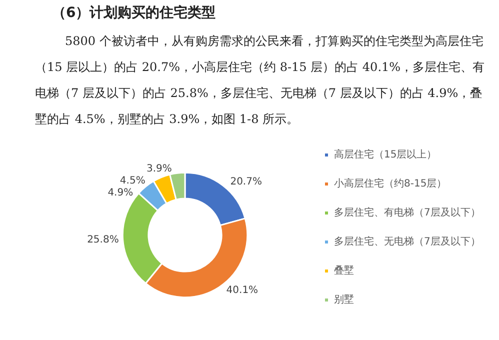 The width and height of the screenshot is (499, 340). Describe the element at coordinates (246, 182) in the screenshot. I see `data-label: 20.7%` at that location.